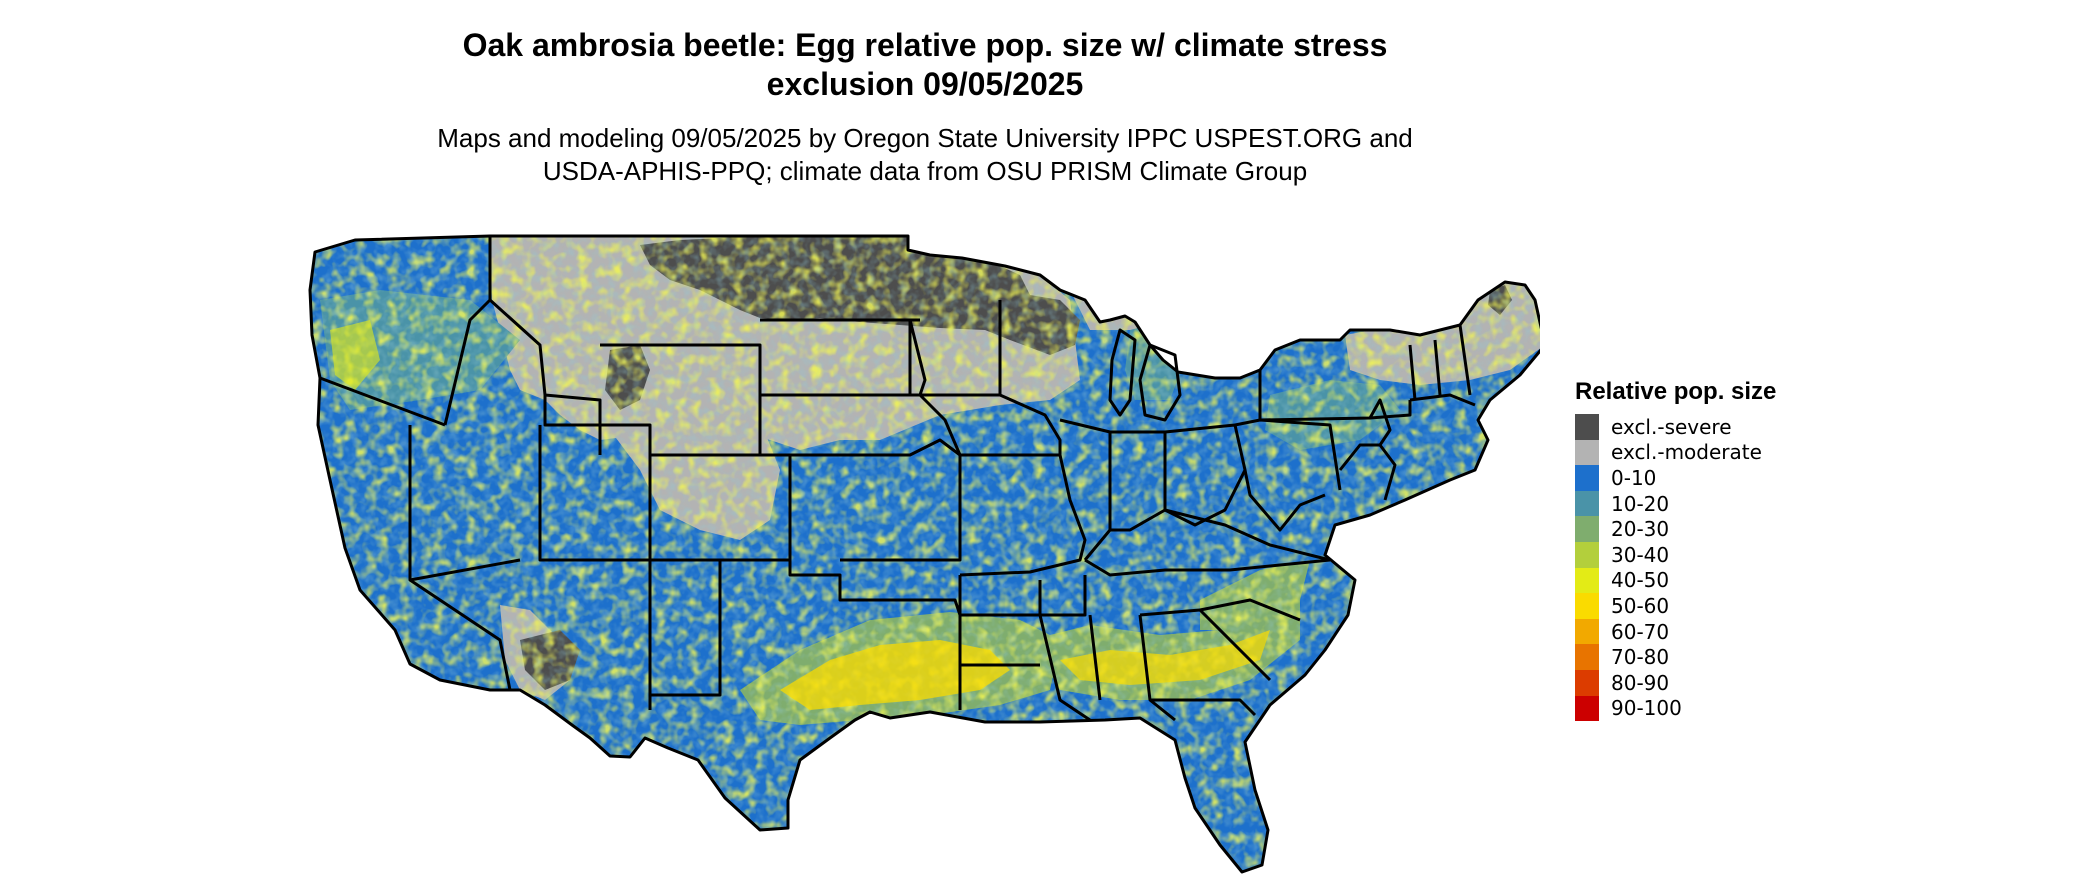 This screenshot has height=895, width=2100. Describe the element at coordinates (1675, 657) in the screenshot. I see `legend-item: 70-80` at that location.